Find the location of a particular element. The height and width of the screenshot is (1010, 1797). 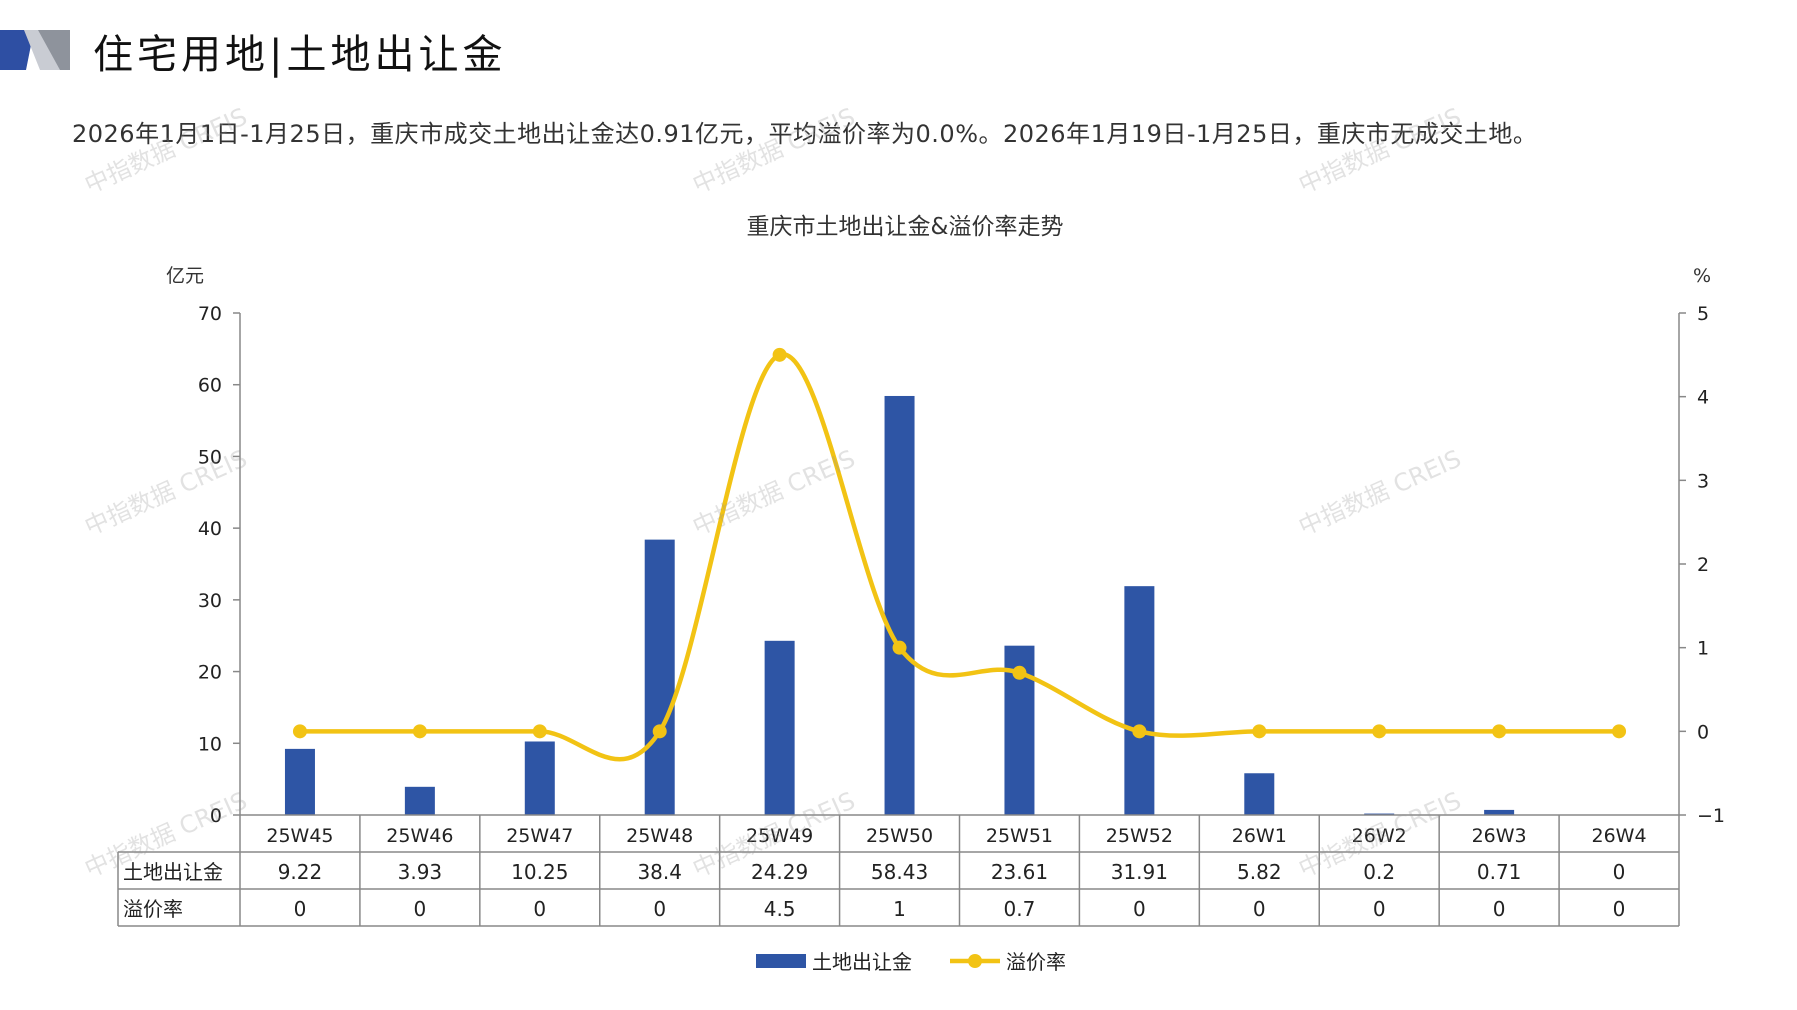

table-row-label-land-fee: 土地出让金 is located at coordinates (173, 872).